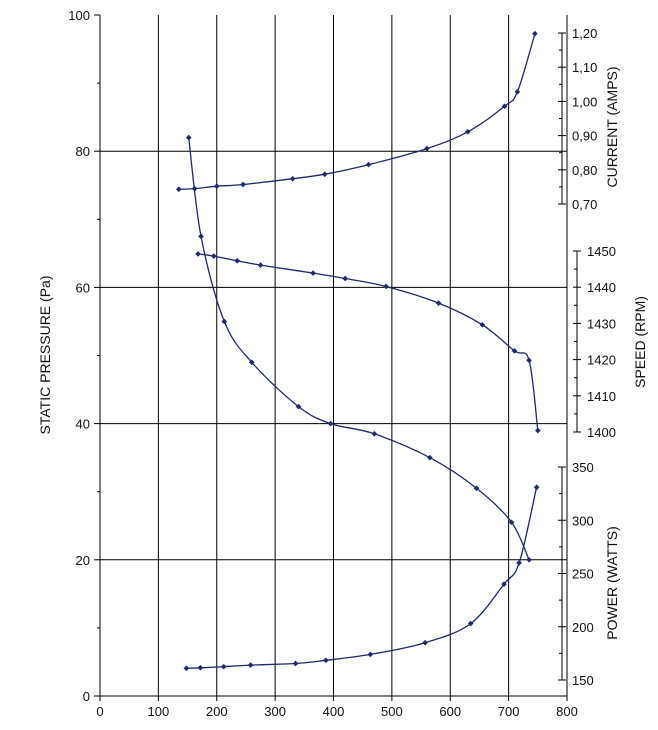 The image size is (658, 730). What do you see at coordinates (83, 287) in the screenshot?
I see `left-tick-label: 60` at bounding box center [83, 287].